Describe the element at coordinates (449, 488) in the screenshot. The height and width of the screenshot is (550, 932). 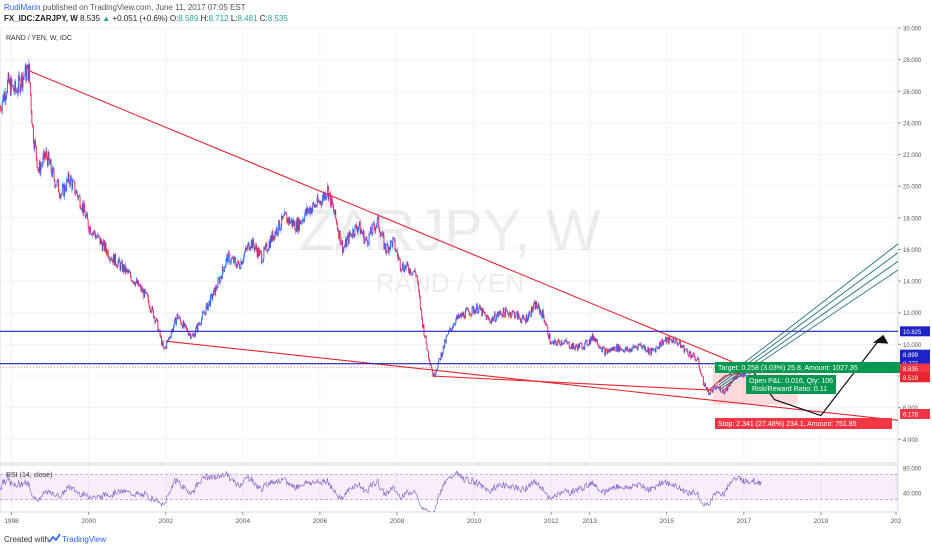
I see `rsi-pane` at that location.